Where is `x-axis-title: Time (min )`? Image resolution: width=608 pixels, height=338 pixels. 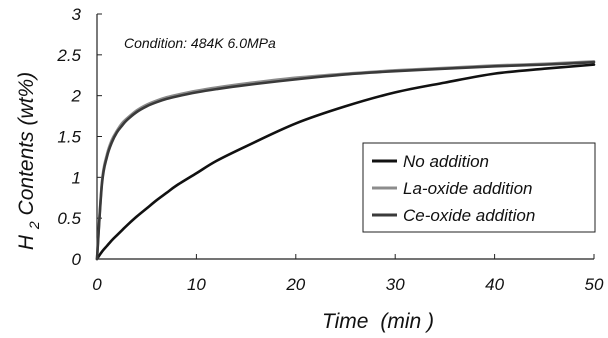
x-axis-title: Time (min ) is located at coordinates (378, 321).